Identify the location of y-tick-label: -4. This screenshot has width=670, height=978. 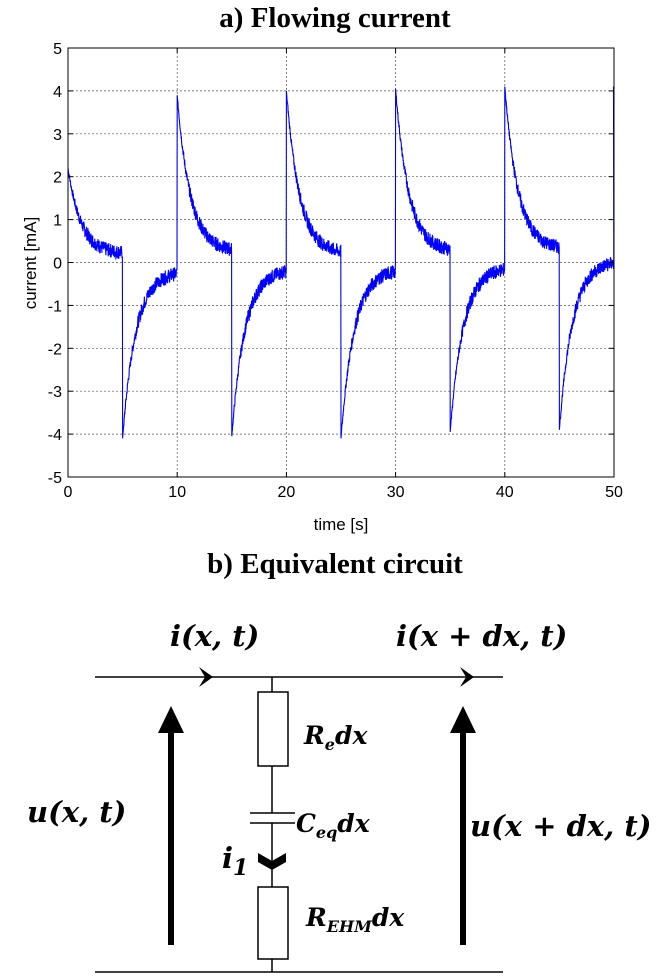
(55, 435).